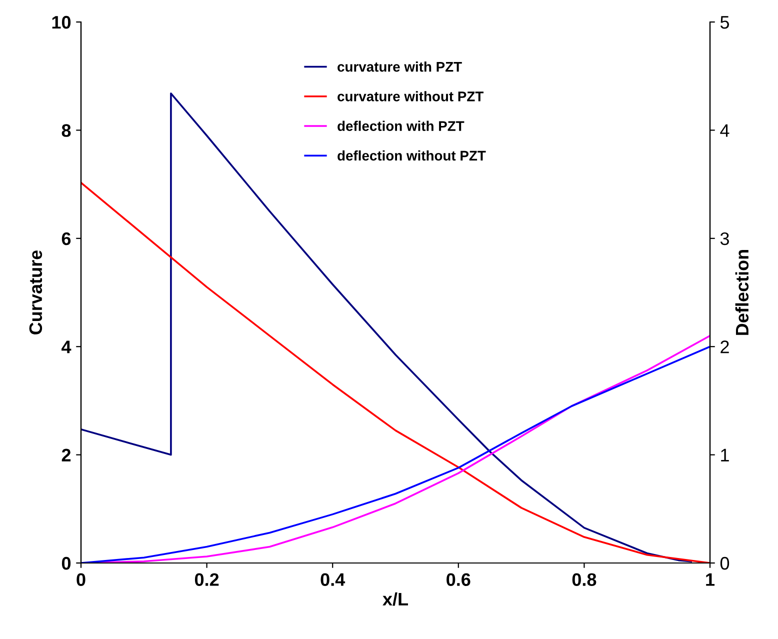 This screenshot has height=639, width=778. I want to click on x-axis-title: x/L, so click(395, 599).